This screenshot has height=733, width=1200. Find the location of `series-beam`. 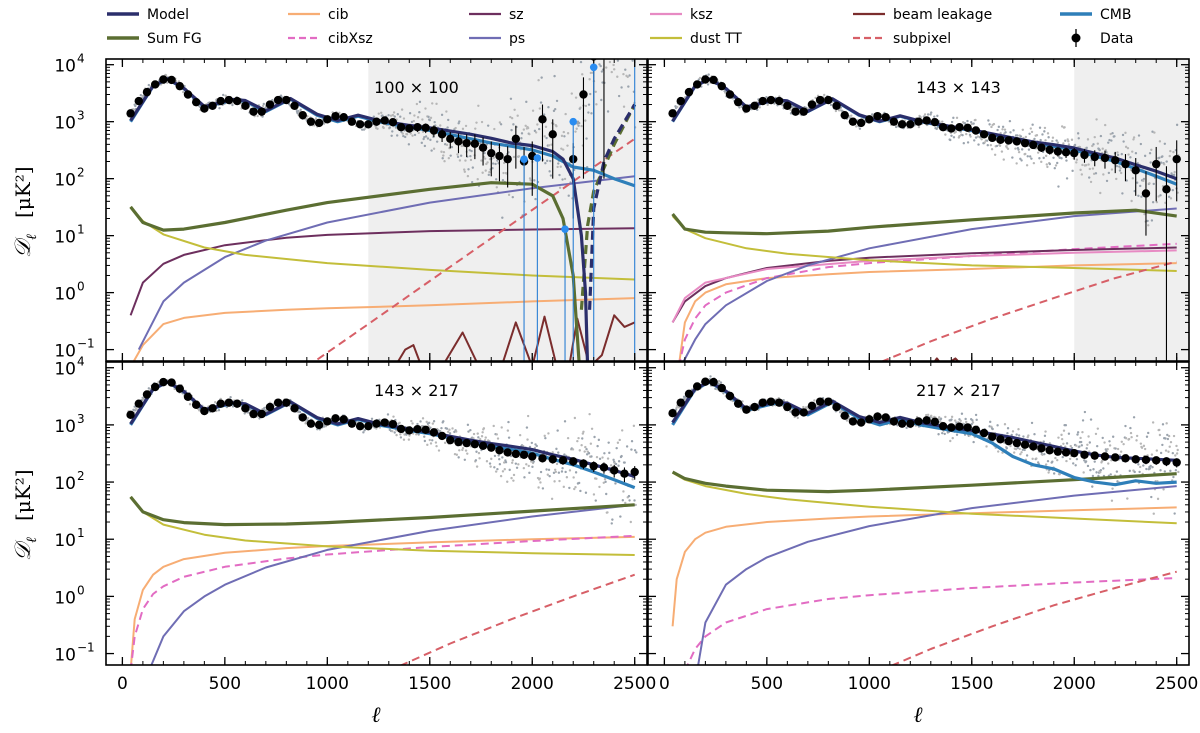

series-beam is located at coordinates (516, 337).